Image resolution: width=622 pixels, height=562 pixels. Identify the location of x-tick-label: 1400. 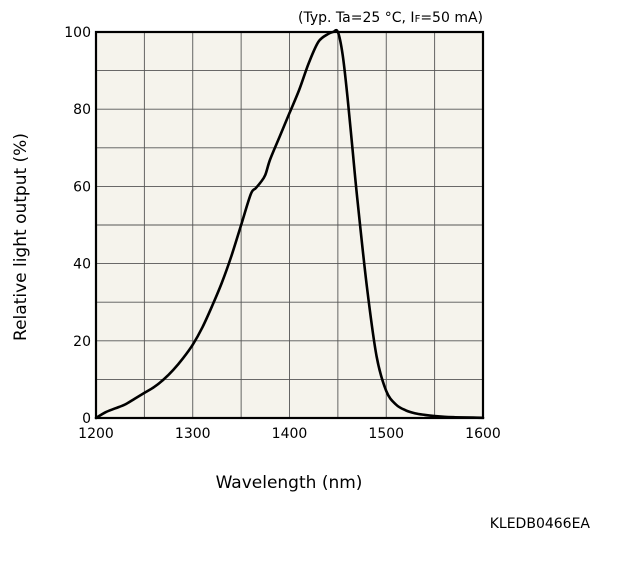
(290, 434).